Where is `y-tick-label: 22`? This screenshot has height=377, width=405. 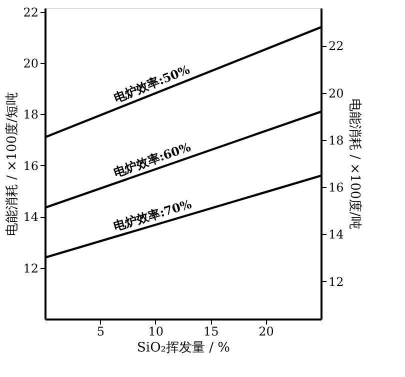 y-tick-label: 22 is located at coordinates (30, 12).